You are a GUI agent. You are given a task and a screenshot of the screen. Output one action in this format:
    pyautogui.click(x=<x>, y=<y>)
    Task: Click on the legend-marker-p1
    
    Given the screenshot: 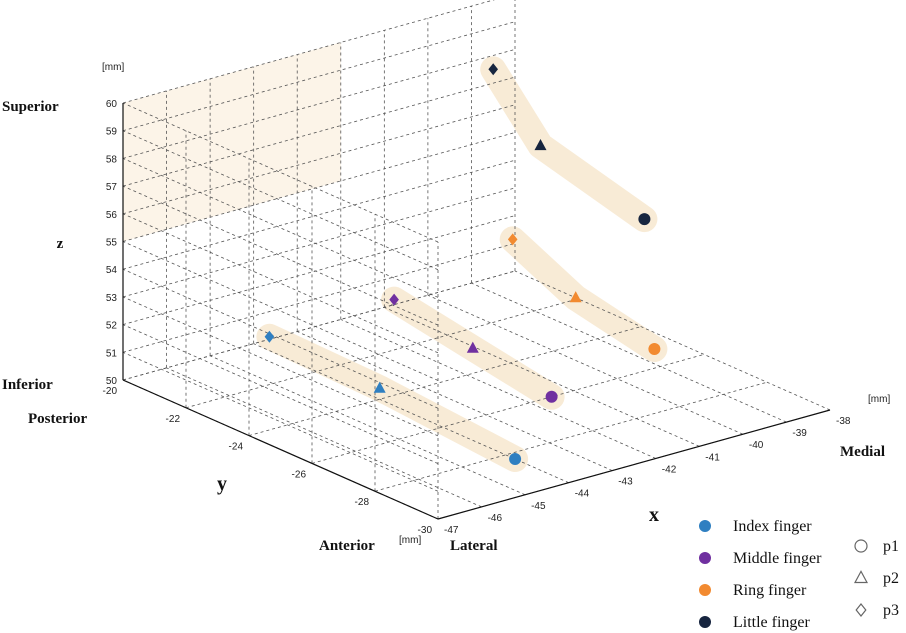 What is the action you would take?
    pyautogui.click(x=861, y=546)
    